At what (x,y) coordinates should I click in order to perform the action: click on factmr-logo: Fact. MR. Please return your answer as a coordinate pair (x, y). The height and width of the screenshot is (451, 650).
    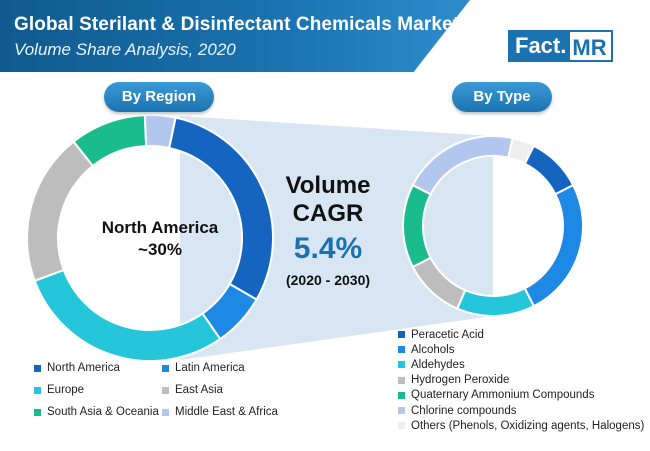
    Looking at the image, I should click on (560, 46).